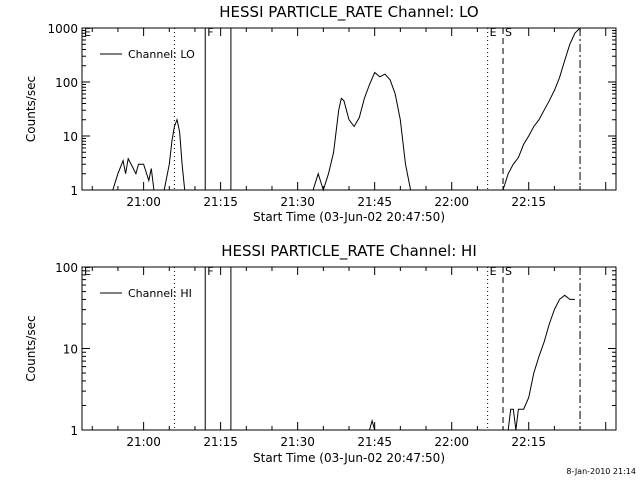 The width and height of the screenshot is (640, 480). What do you see at coordinates (161, 54) in the screenshot?
I see `legend-label: Channel: LO` at bounding box center [161, 54].